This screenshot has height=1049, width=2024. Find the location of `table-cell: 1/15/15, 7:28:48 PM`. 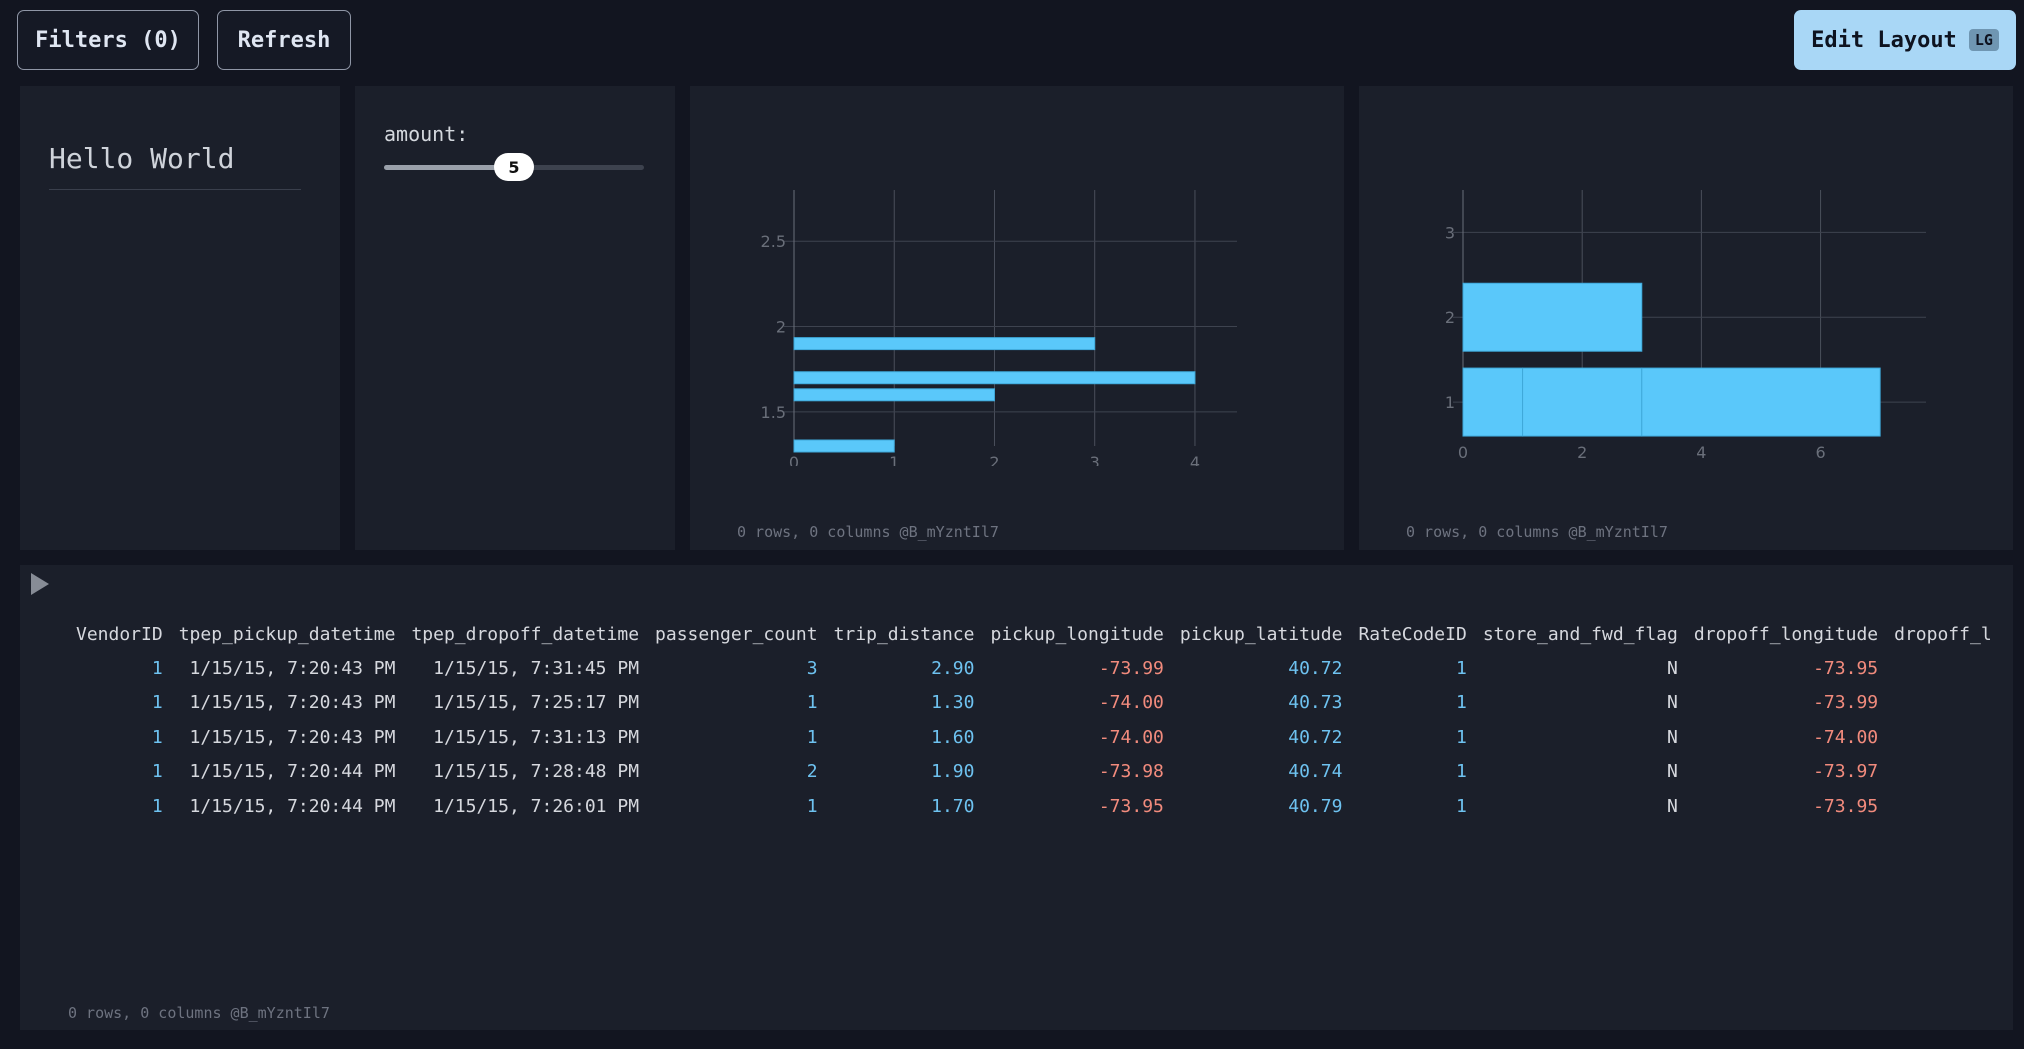

table-cell: 1/15/15, 7:28:48 PM is located at coordinates (536, 772).